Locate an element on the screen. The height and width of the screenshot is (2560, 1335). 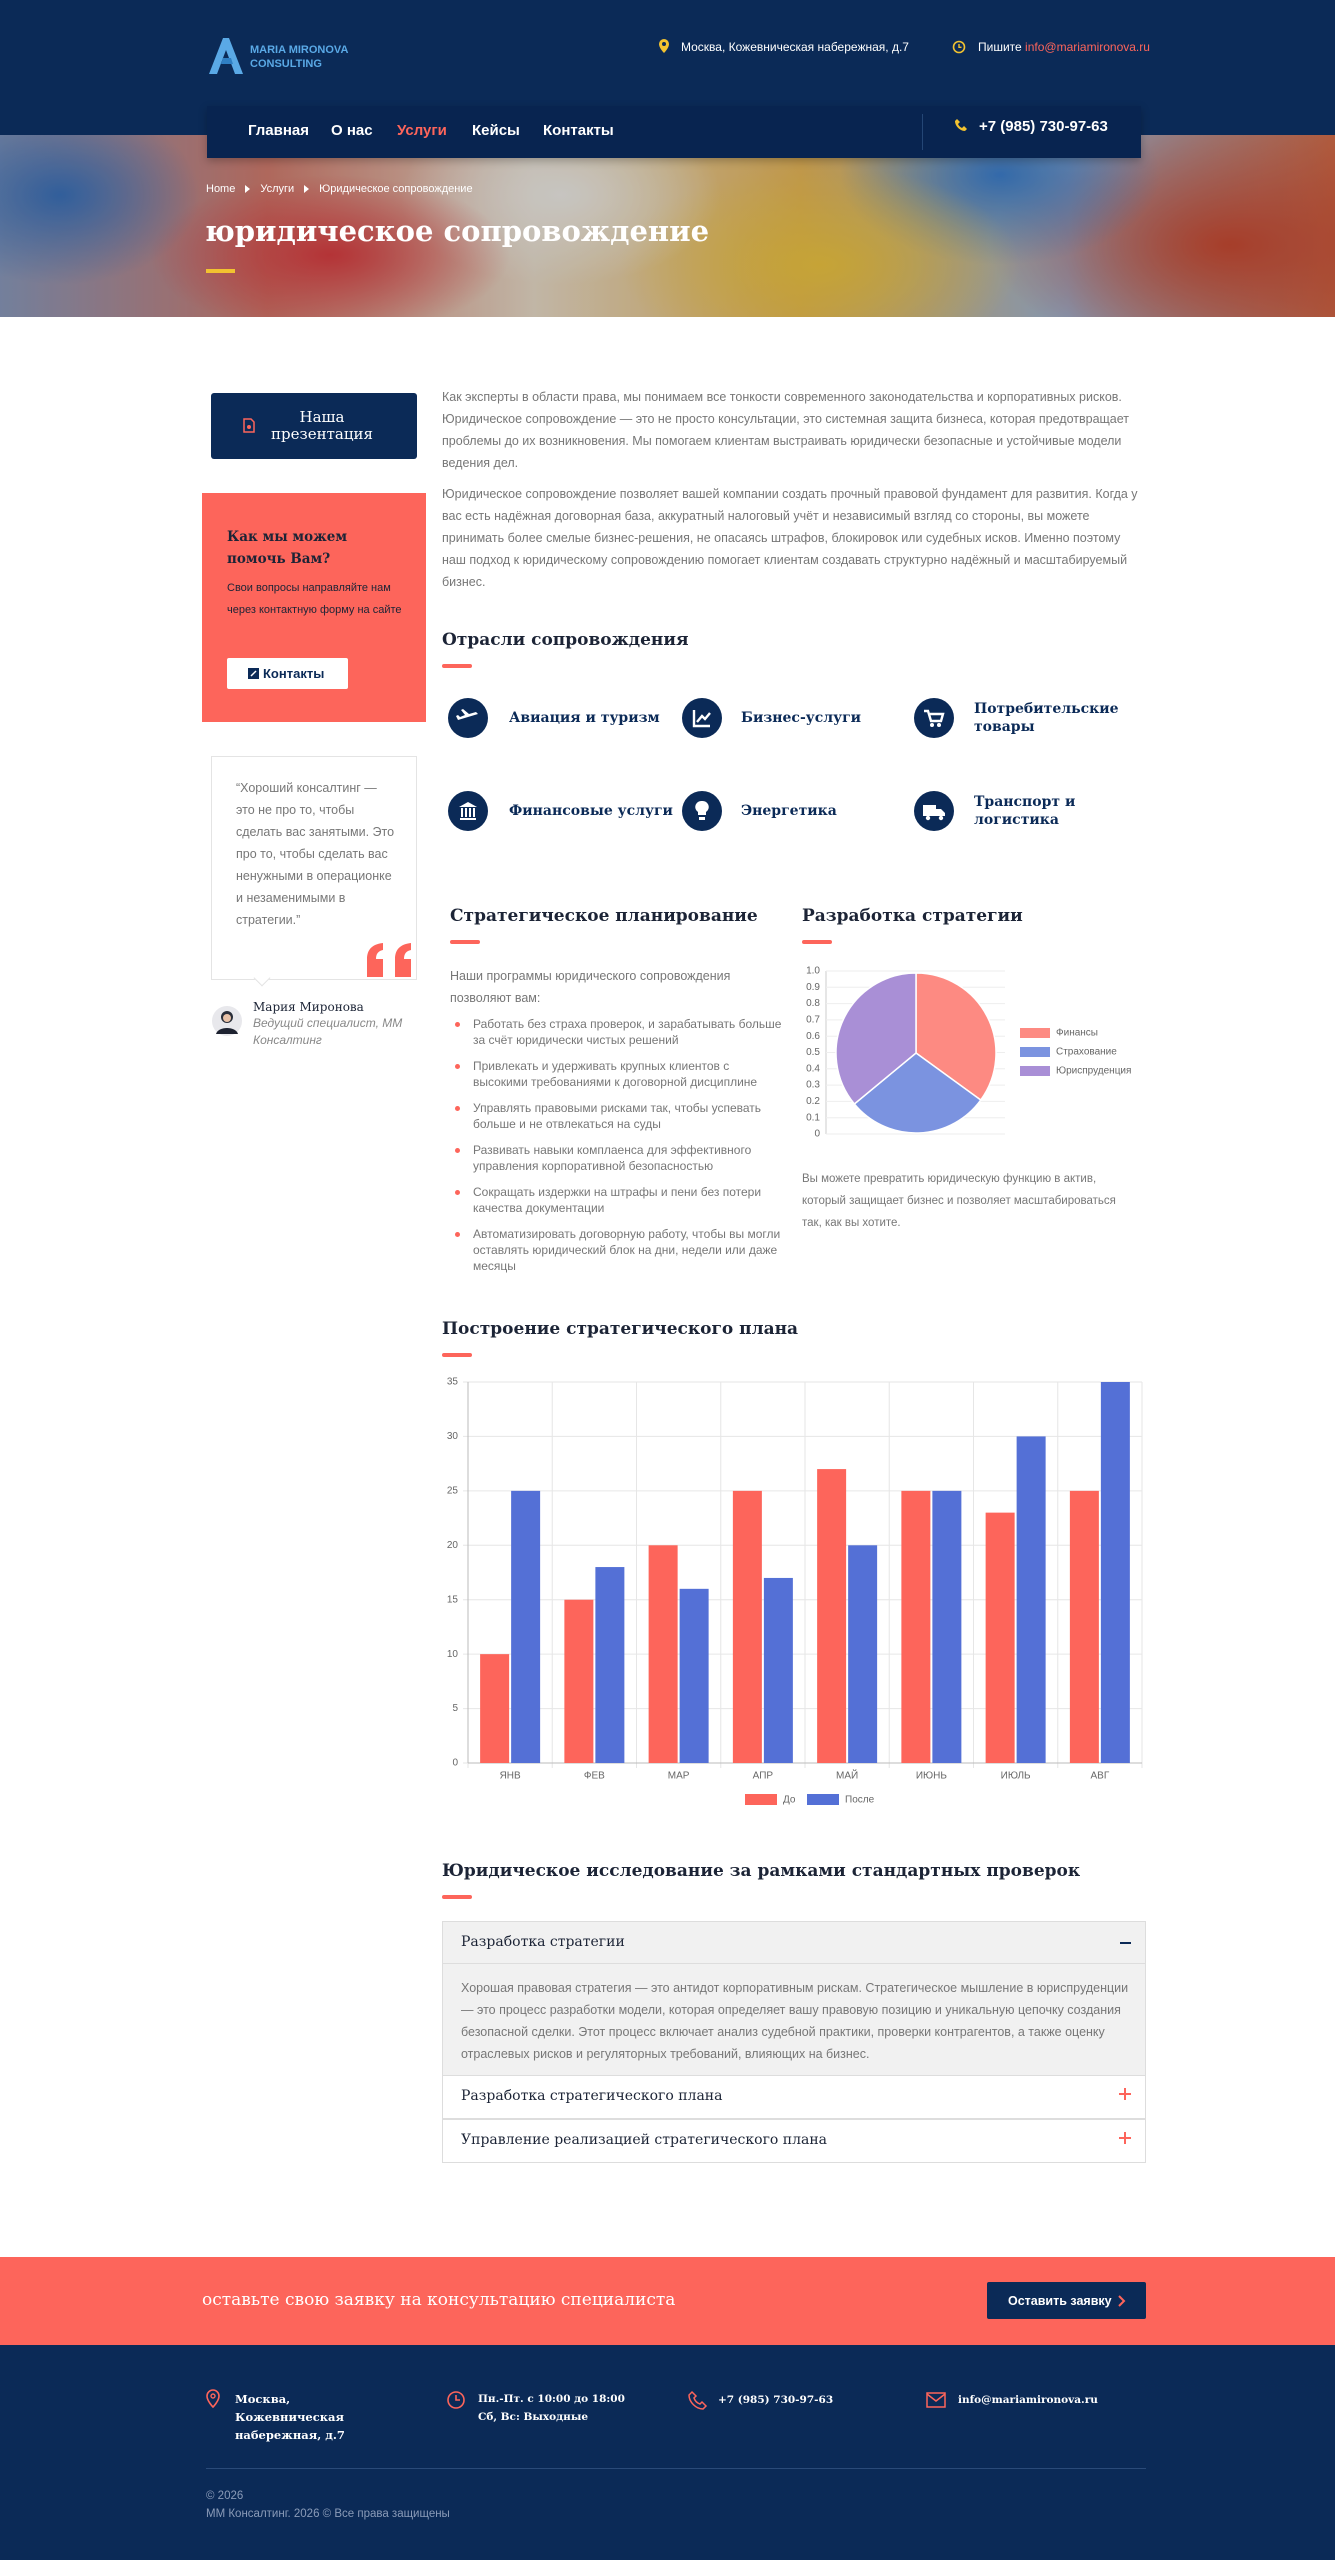
hero-overlay is located at coordinates (667, 226).